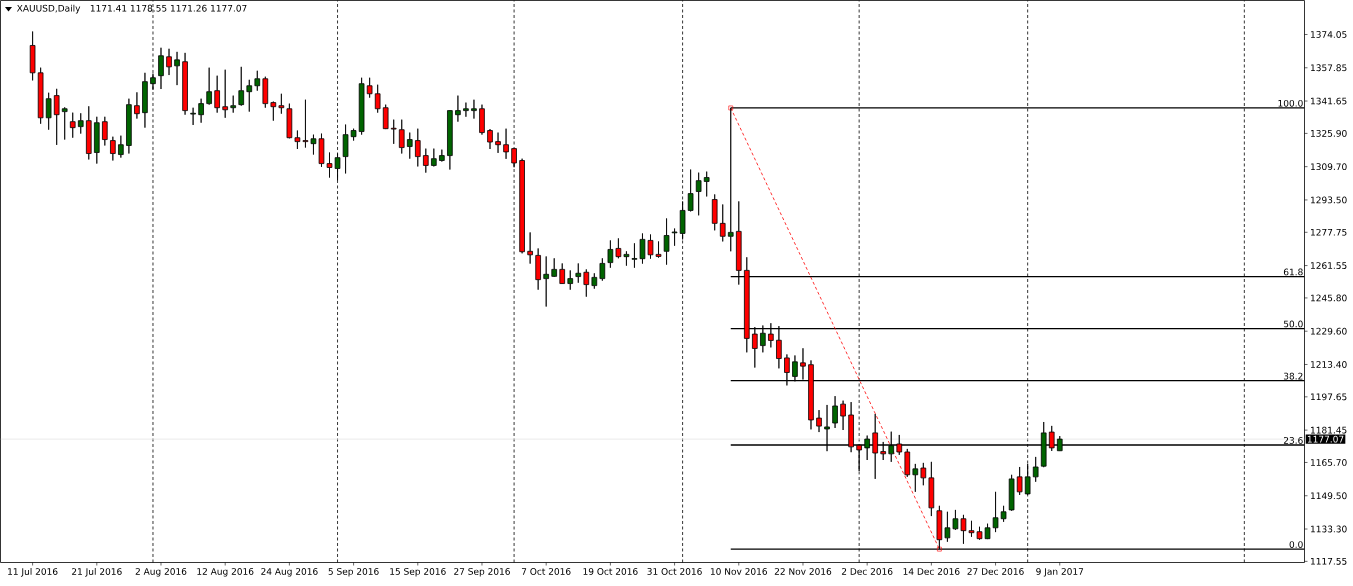 The height and width of the screenshot is (586, 1353). Describe the element at coordinates (1325, 439) in the screenshot. I see `text: 1177.07` at that location.